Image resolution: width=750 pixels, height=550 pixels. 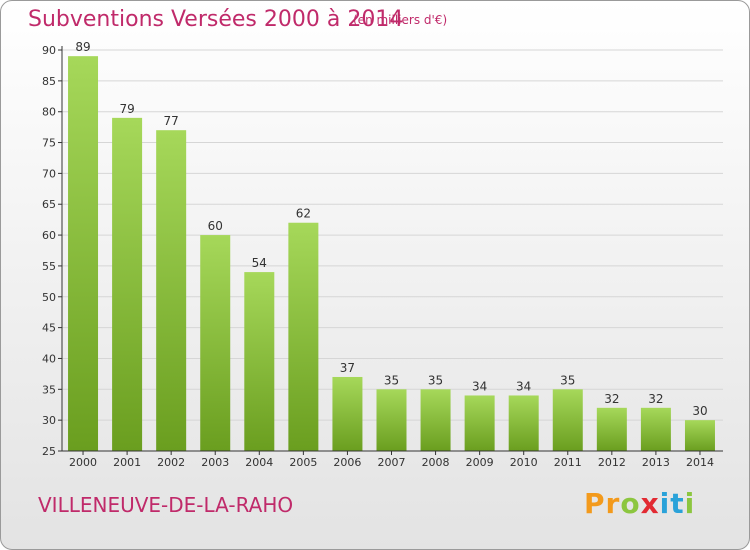 I want to click on x-tick-label: 2011, so click(x=568, y=462).